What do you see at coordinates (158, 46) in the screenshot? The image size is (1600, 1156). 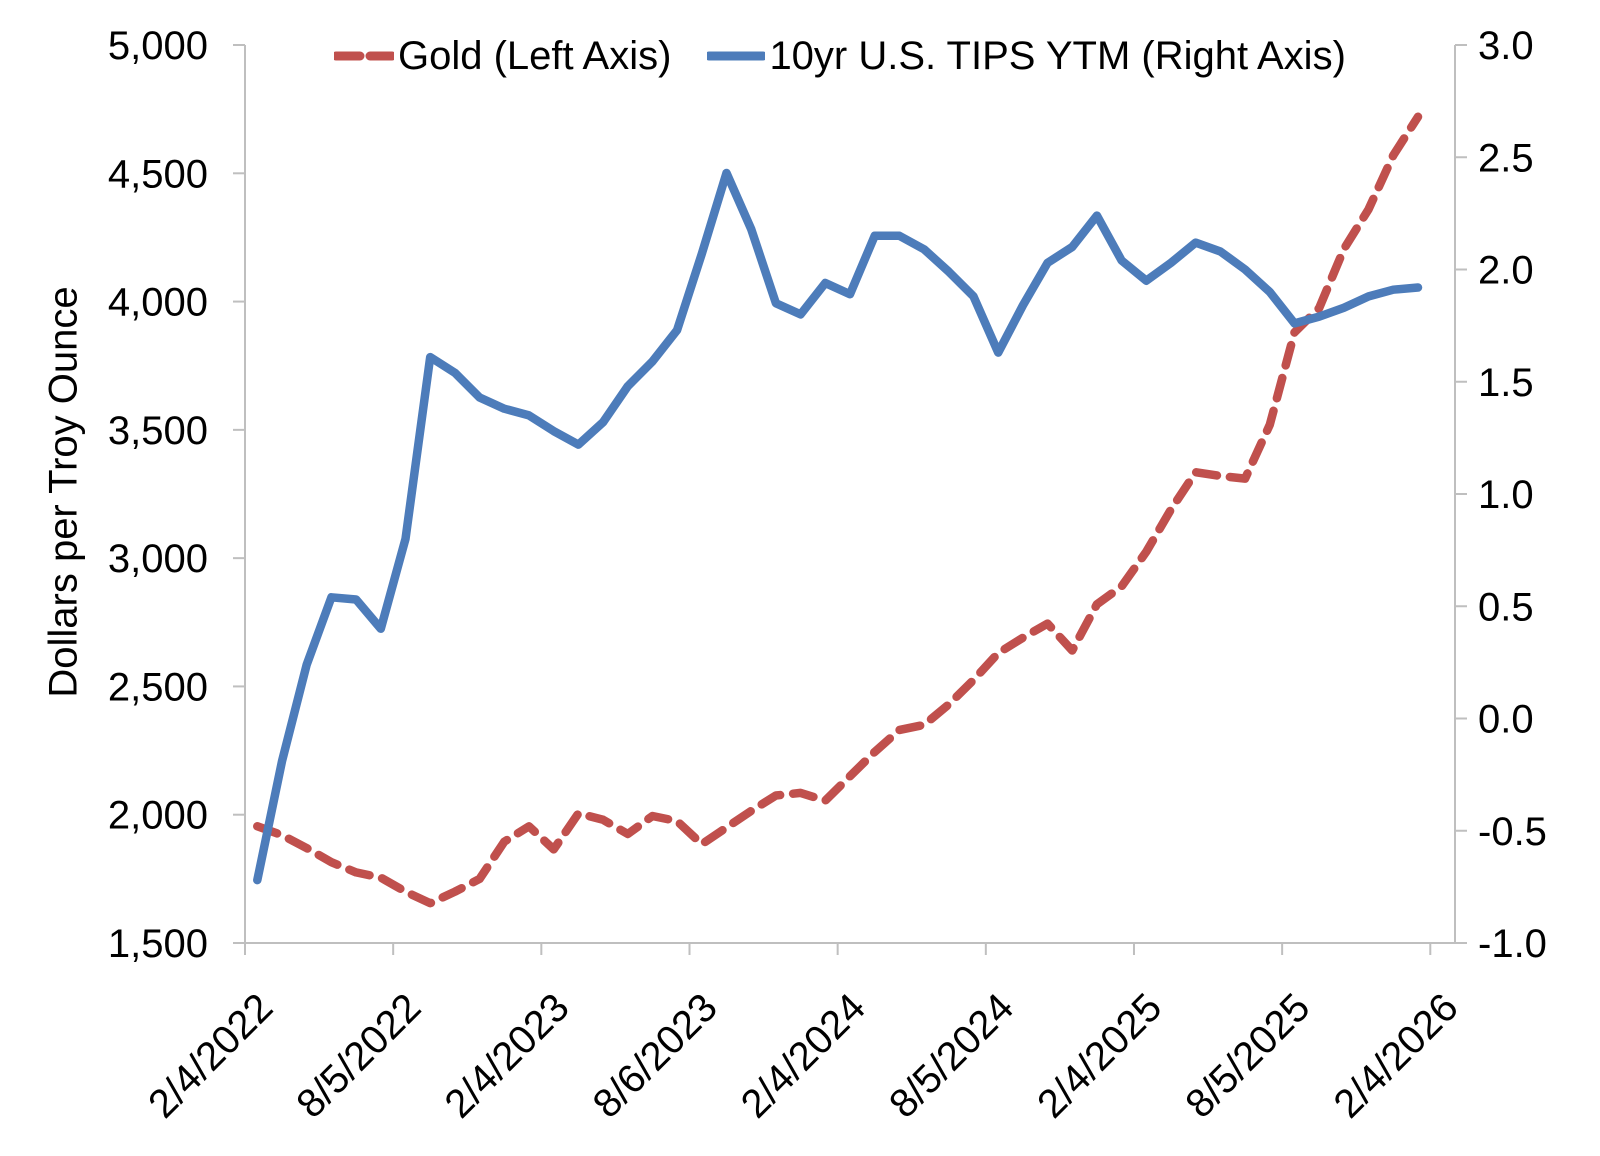 I see `y-left-tick-label: 5,000` at bounding box center [158, 46].